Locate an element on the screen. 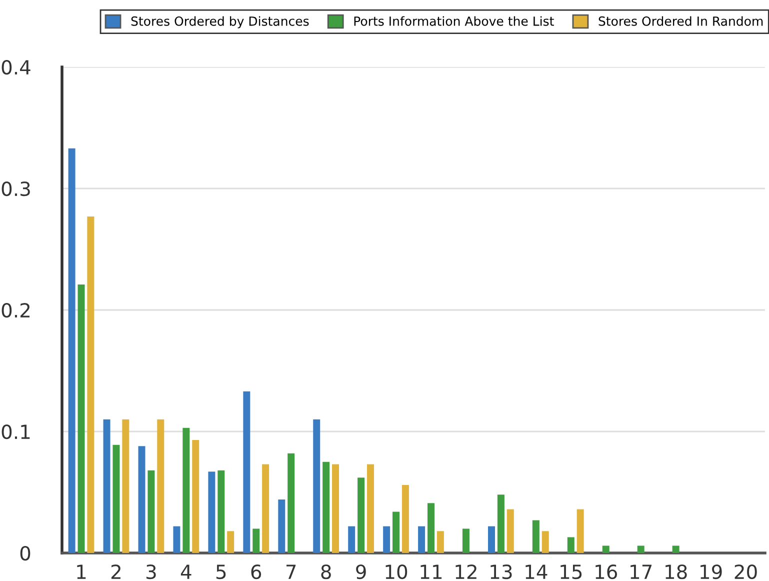  x-tick-label: 6 is located at coordinates (256, 572).